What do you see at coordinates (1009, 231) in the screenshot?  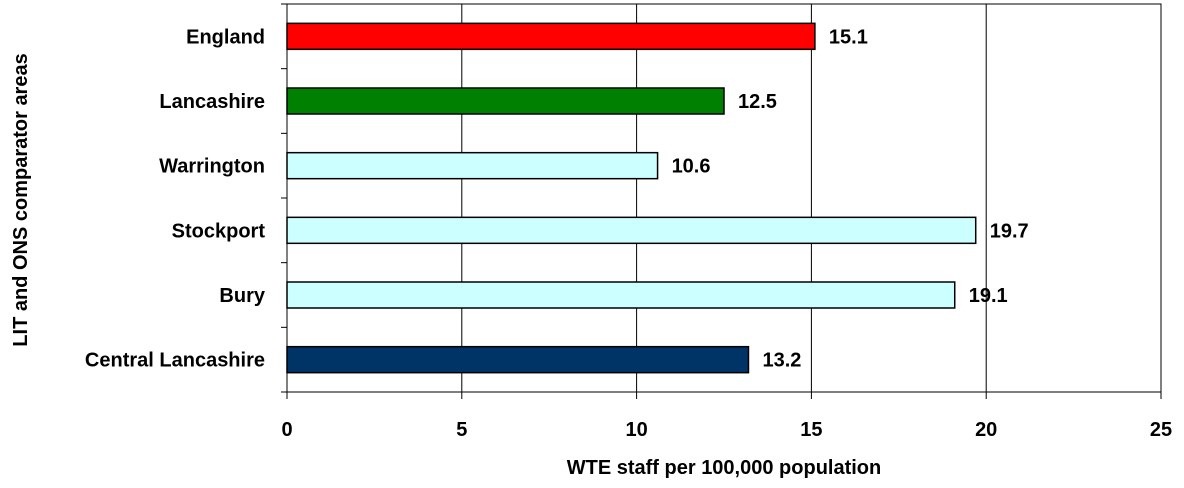 I see `data-label: 19.7` at bounding box center [1009, 231].